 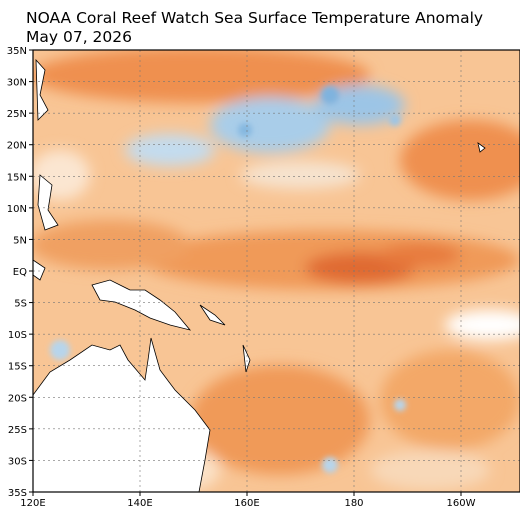 I want to click on lat-label: 30N, so click(x=17, y=83).